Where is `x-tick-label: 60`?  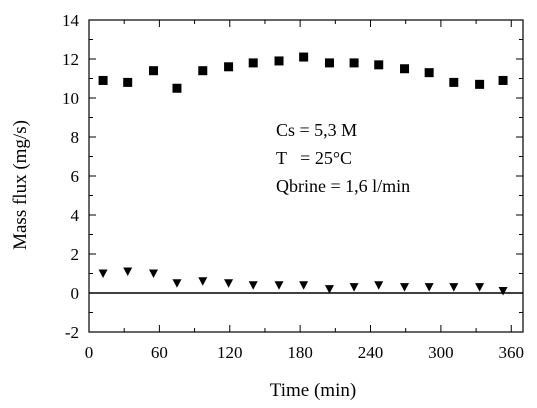
x-tick-label: 60 is located at coordinates (159, 352).